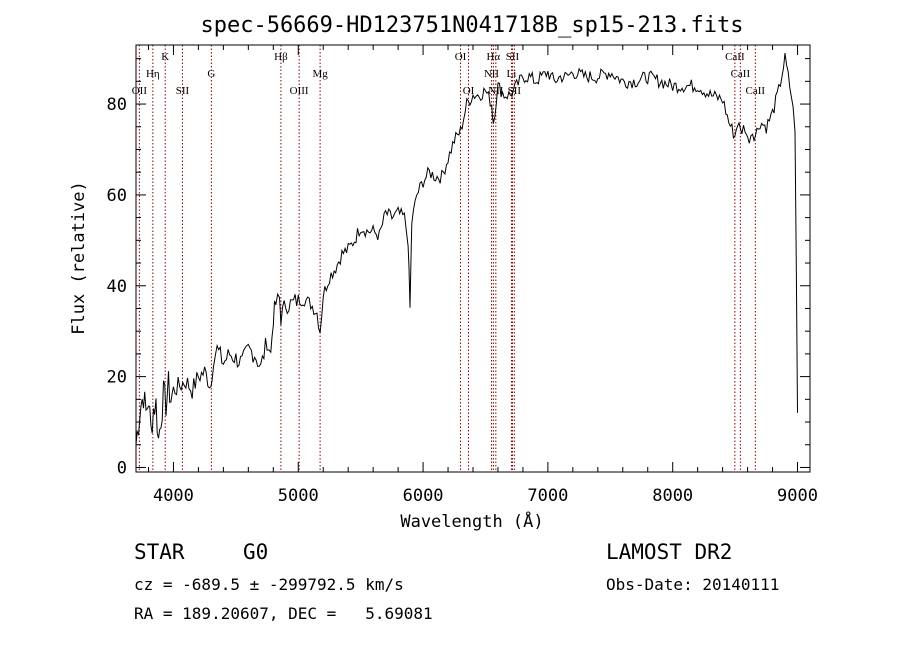  I want to click on y-tick-label: 40, so click(117, 287).